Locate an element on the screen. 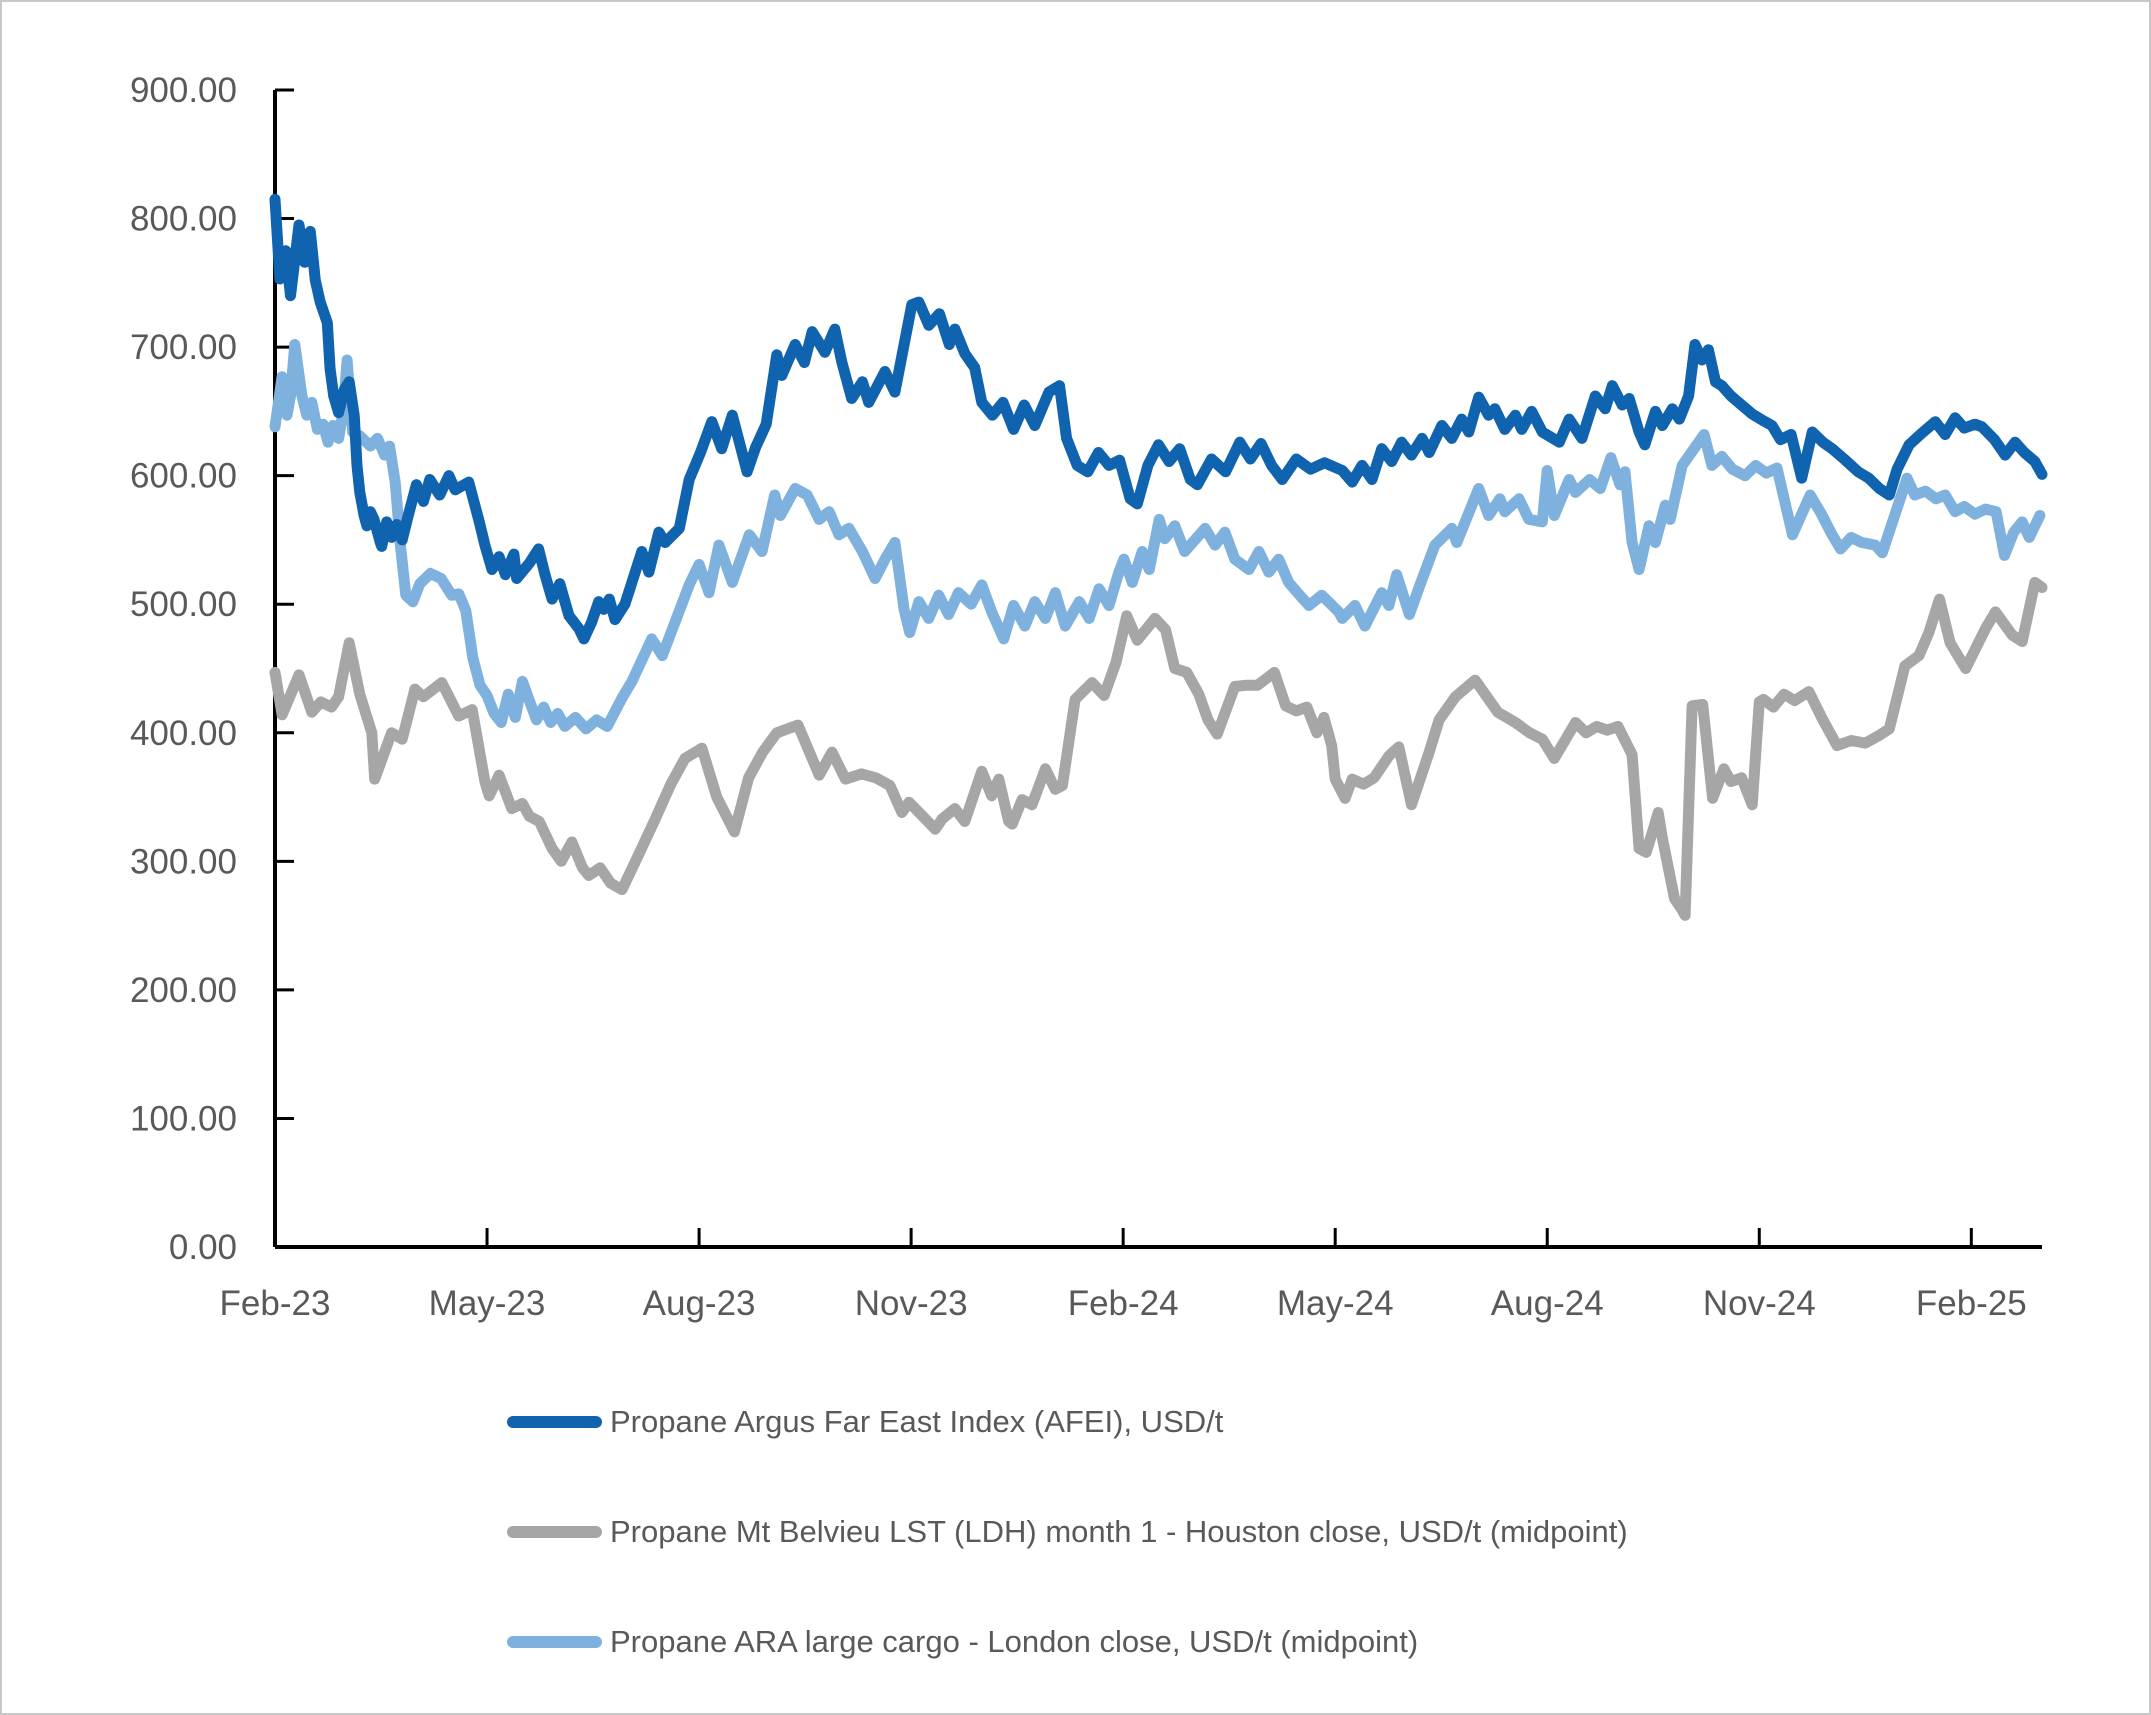 This screenshot has width=2151, height=1715. x-tick-label: Aug-24 is located at coordinates (1547, 1303).